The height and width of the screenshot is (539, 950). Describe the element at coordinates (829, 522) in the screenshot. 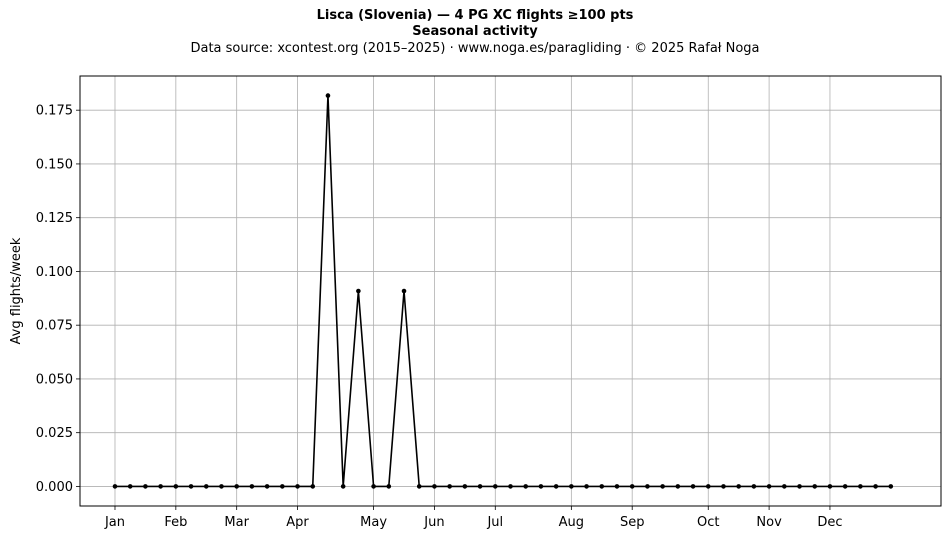

I see `x-tick-label: Dec` at that location.